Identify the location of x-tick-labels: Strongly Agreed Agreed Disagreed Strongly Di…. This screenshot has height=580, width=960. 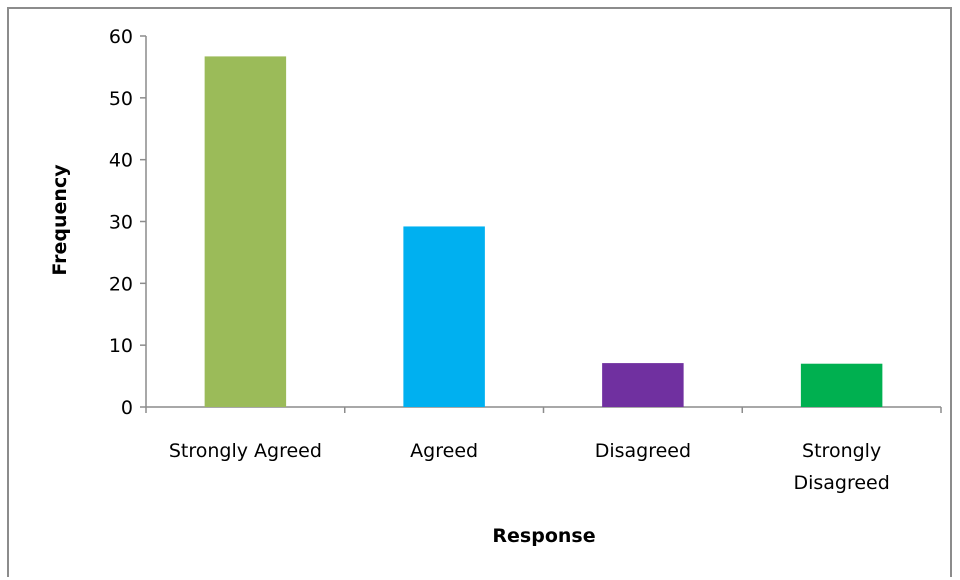
(529, 467).